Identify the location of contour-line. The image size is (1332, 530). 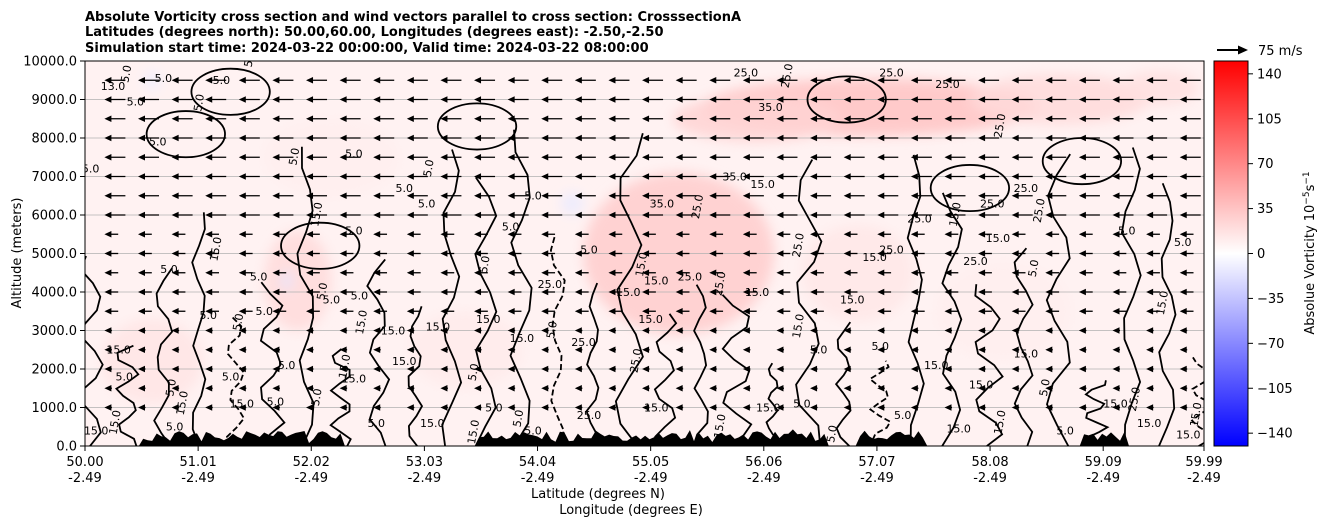
(989, 365).